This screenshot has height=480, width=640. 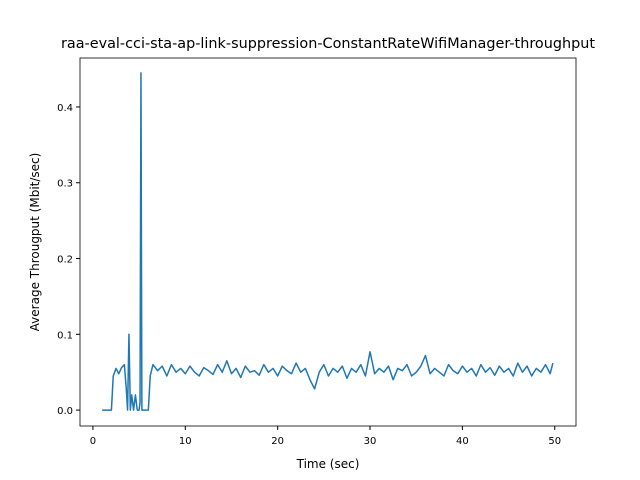 I want to click on x-axis-label: Time (sec), so click(x=328, y=464).